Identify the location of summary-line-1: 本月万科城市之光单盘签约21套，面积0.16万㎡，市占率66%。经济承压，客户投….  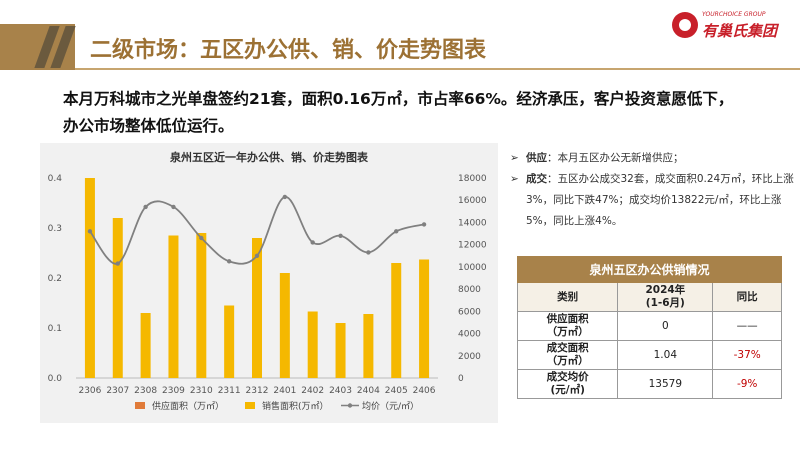
(398, 99).